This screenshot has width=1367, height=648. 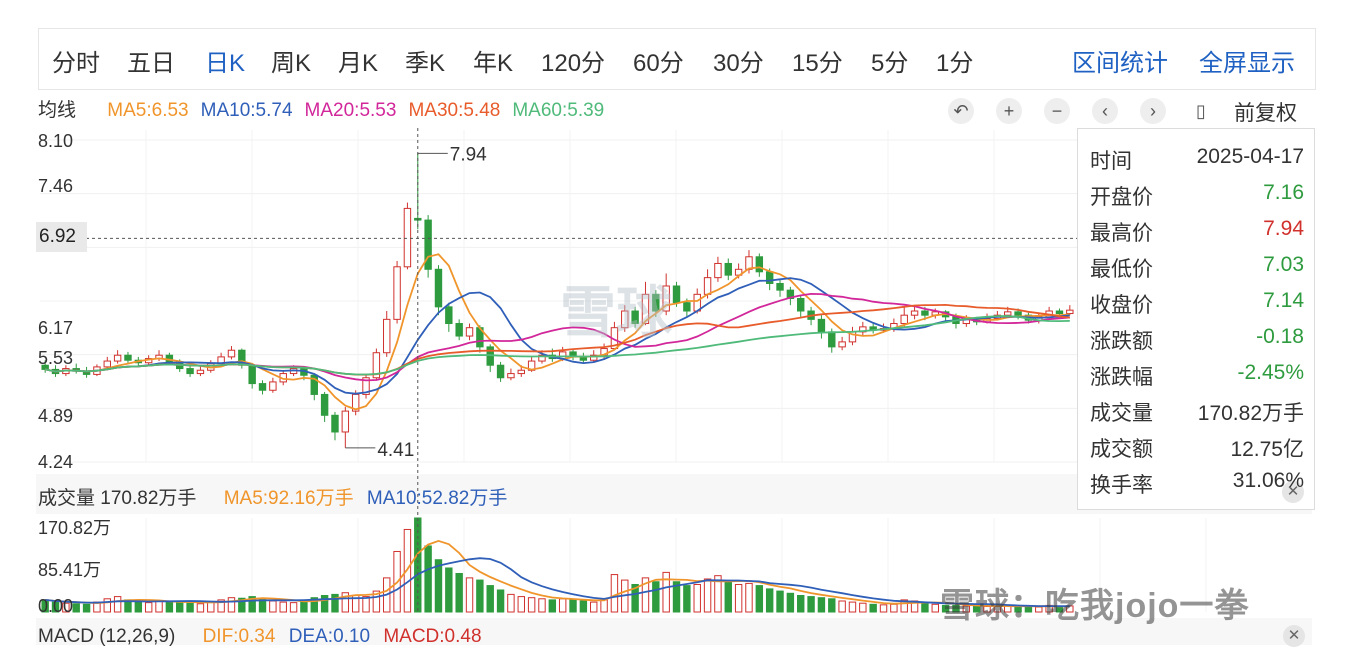 I want to click on ma10-line, so click(x=557, y=336).